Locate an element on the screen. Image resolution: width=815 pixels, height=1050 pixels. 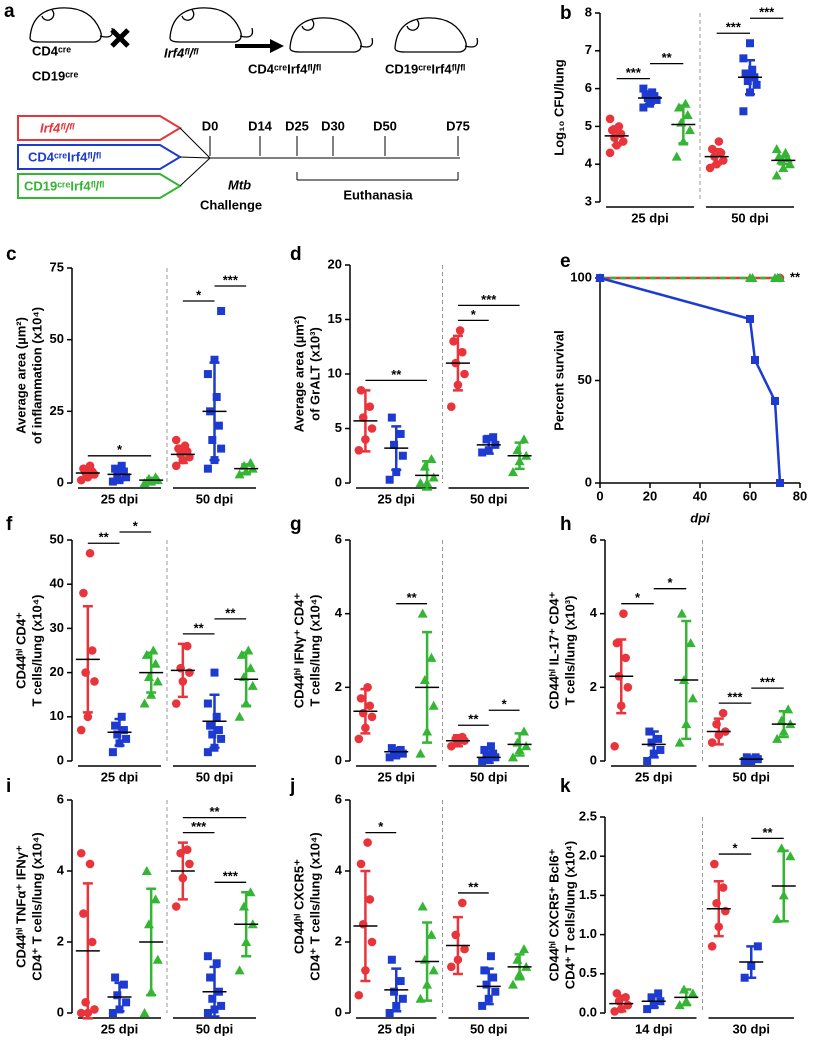
panel-label: h is located at coordinates (566, 524).